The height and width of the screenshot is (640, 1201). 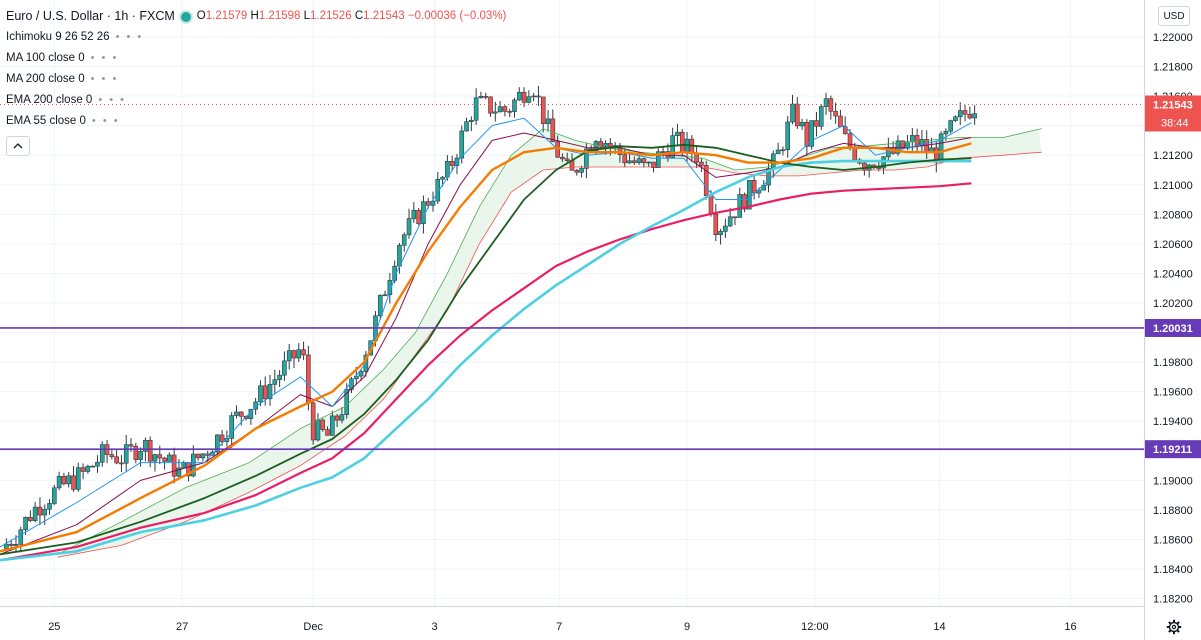 I want to click on y-tick-label: 1.18200, so click(x=1173, y=600).